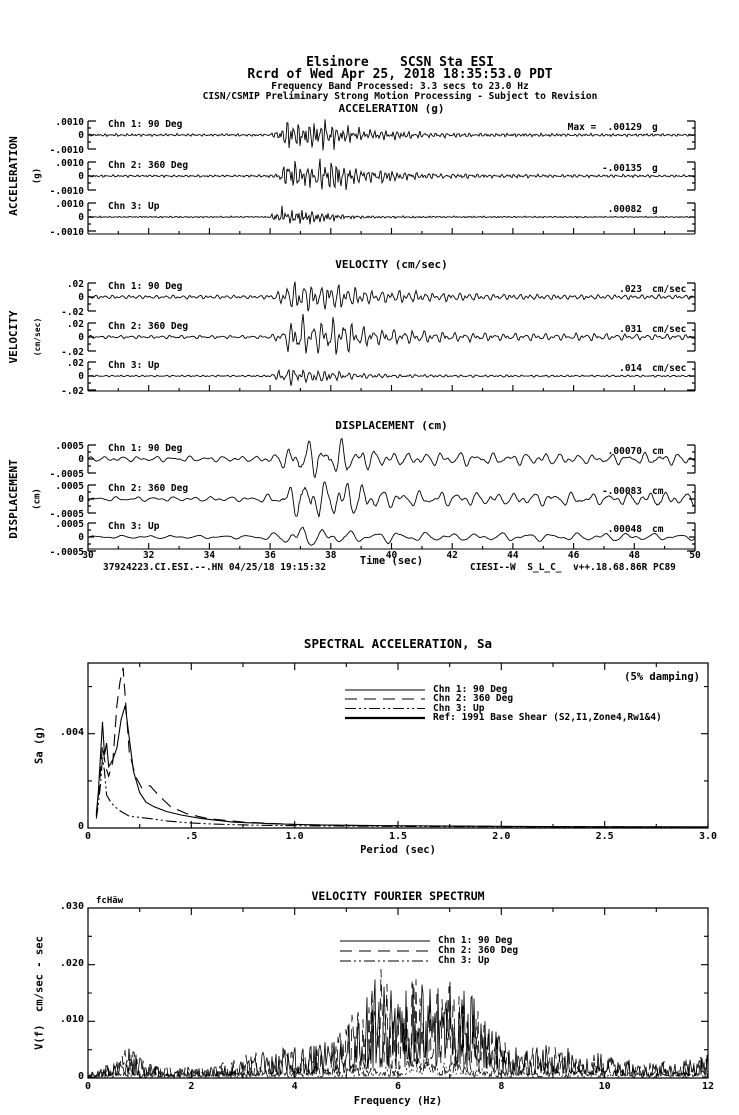 This screenshot has width=739, height=1115. Describe the element at coordinates (71, 963) in the screenshot. I see `fourier-ytick-label: .020` at that location.